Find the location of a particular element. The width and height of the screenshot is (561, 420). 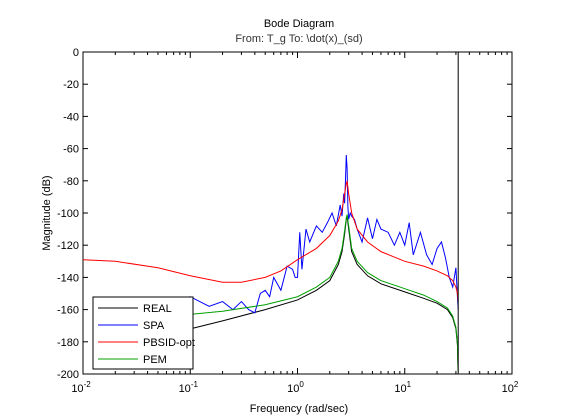

y-tick-label: -60 is located at coordinates (71, 150).